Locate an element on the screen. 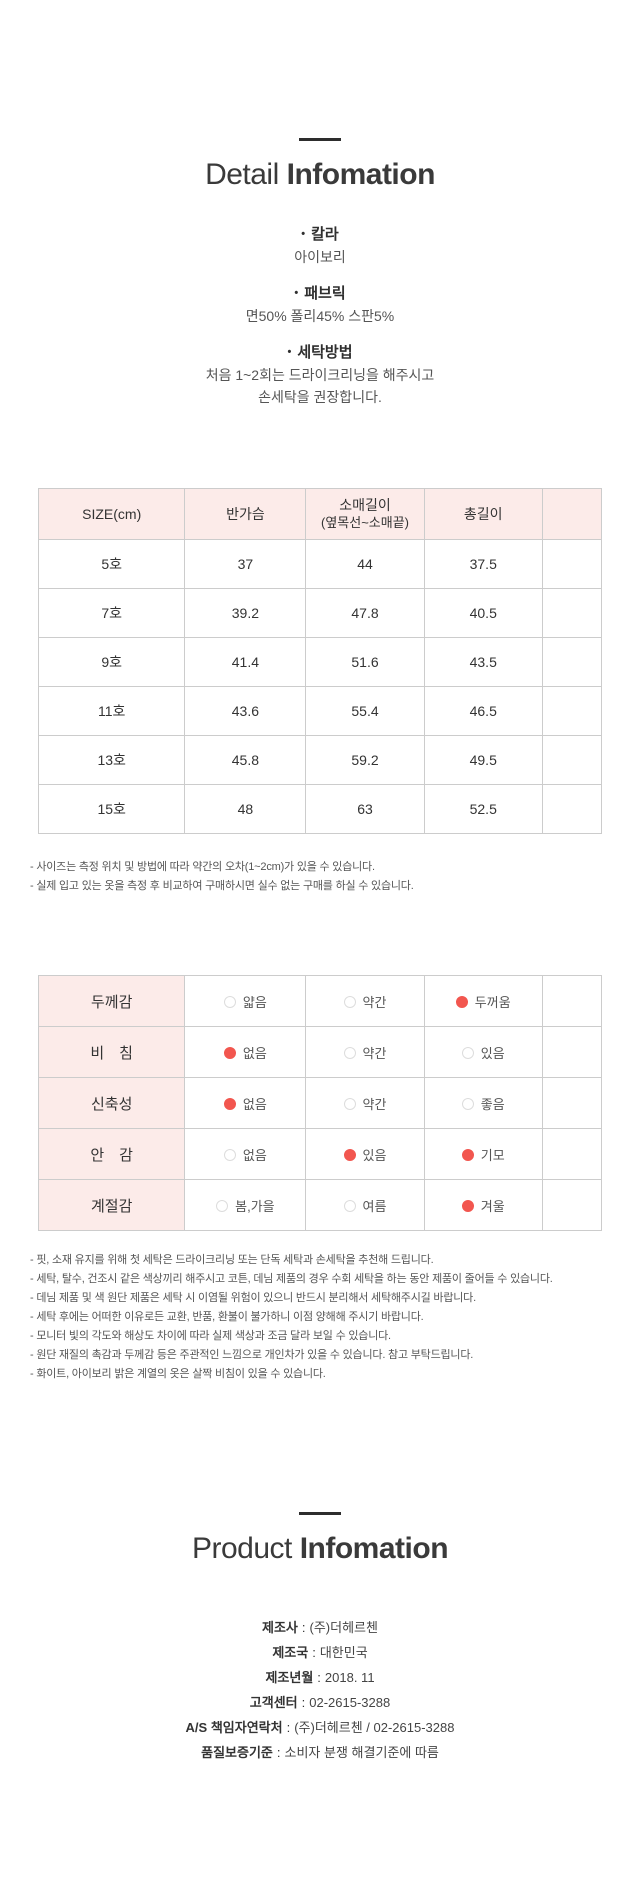 This screenshot has width=640, height=1900. product-info-value: 대한민국 is located at coordinates (343, 1652).